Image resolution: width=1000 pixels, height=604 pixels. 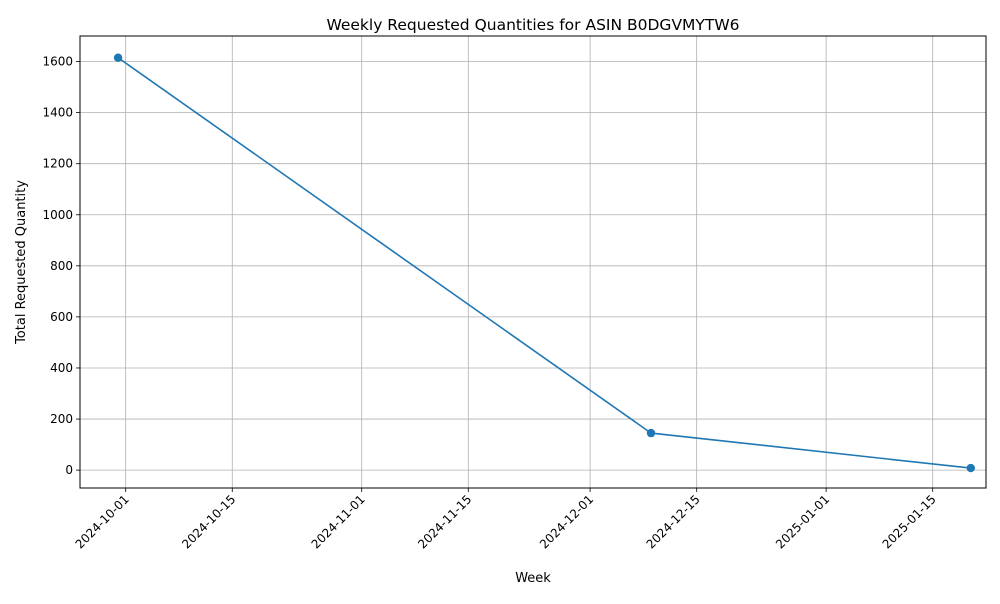 What do you see at coordinates (61, 317) in the screenshot?
I see `y-tick-label: 600` at bounding box center [61, 317].